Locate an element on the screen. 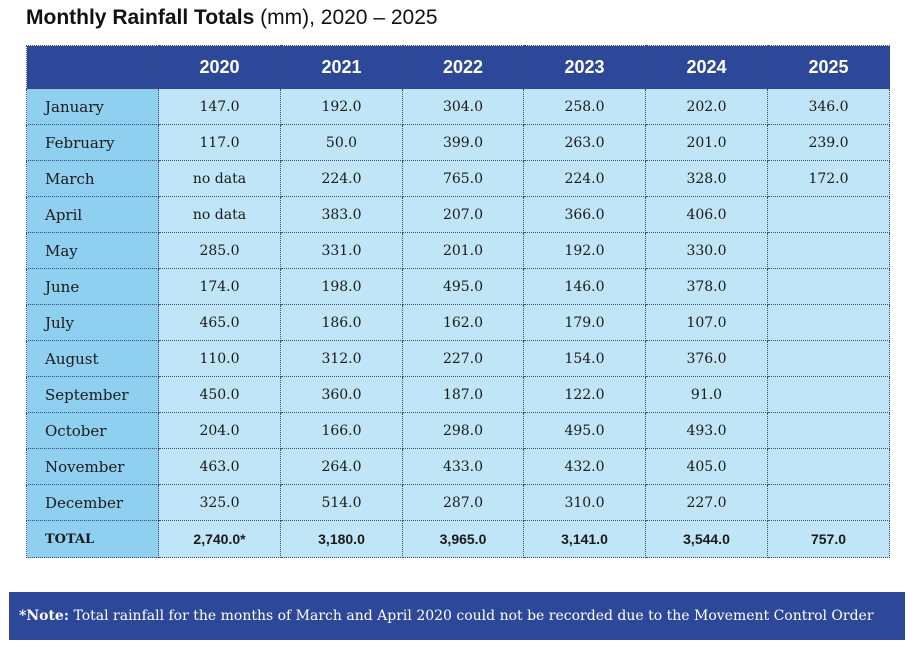 Image resolution: width=922 pixels, height=652 pixels. value-cell: 187.0 is located at coordinates (463, 394).